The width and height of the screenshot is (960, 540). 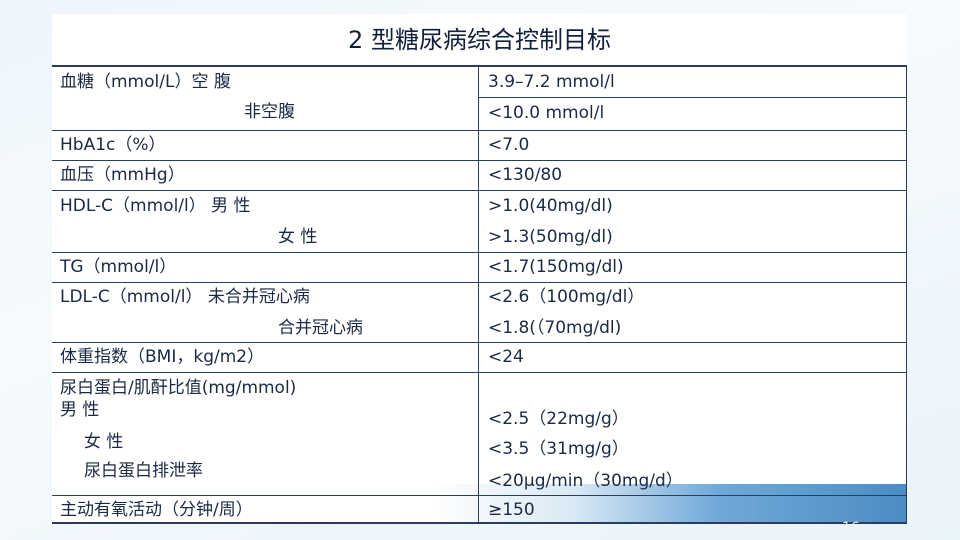 What do you see at coordinates (566, 297) in the screenshot?
I see `row-value: <2.6（100mg/dl）` at bounding box center [566, 297].